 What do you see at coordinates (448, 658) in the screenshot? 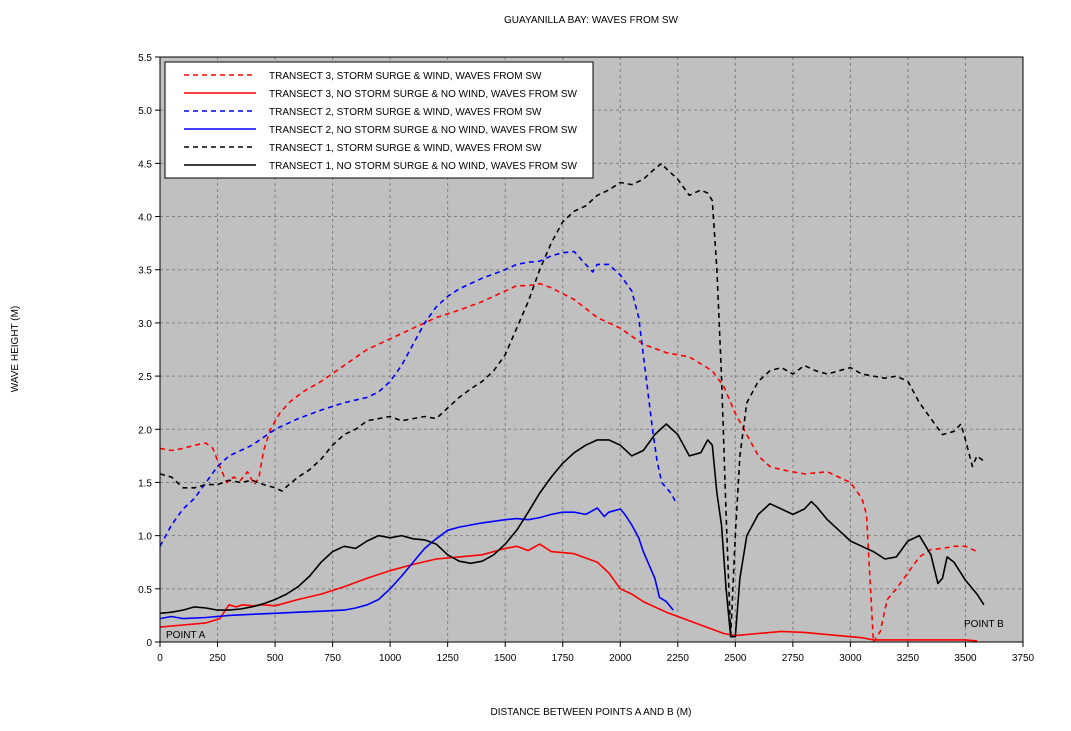
I see `x-tick-label: 1250` at bounding box center [448, 658].